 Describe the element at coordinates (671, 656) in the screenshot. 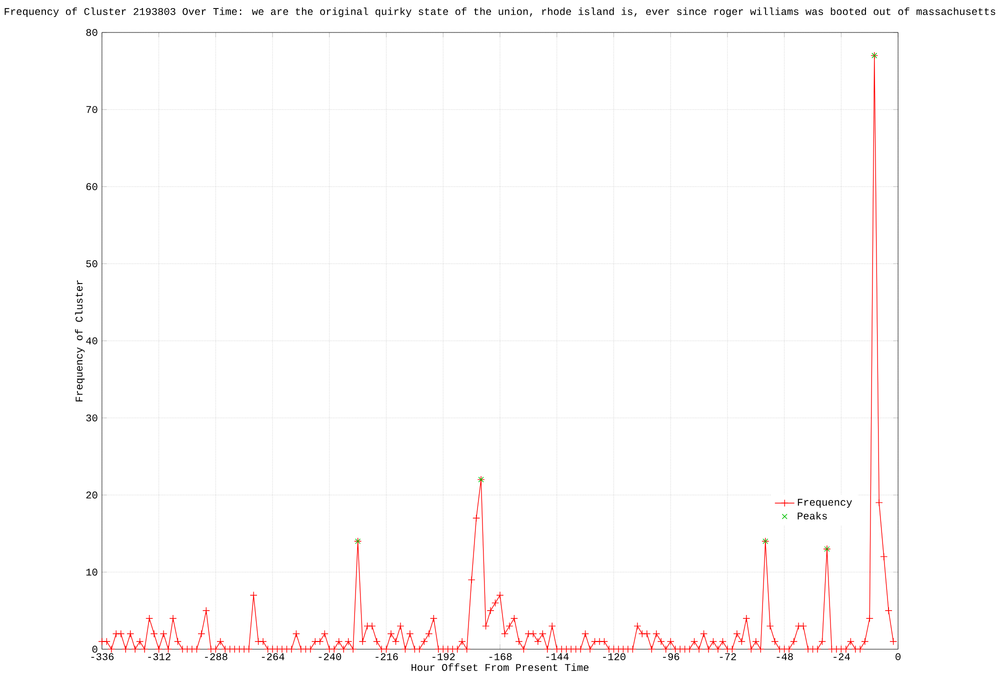

I see `x-tick-label: -96` at that location.